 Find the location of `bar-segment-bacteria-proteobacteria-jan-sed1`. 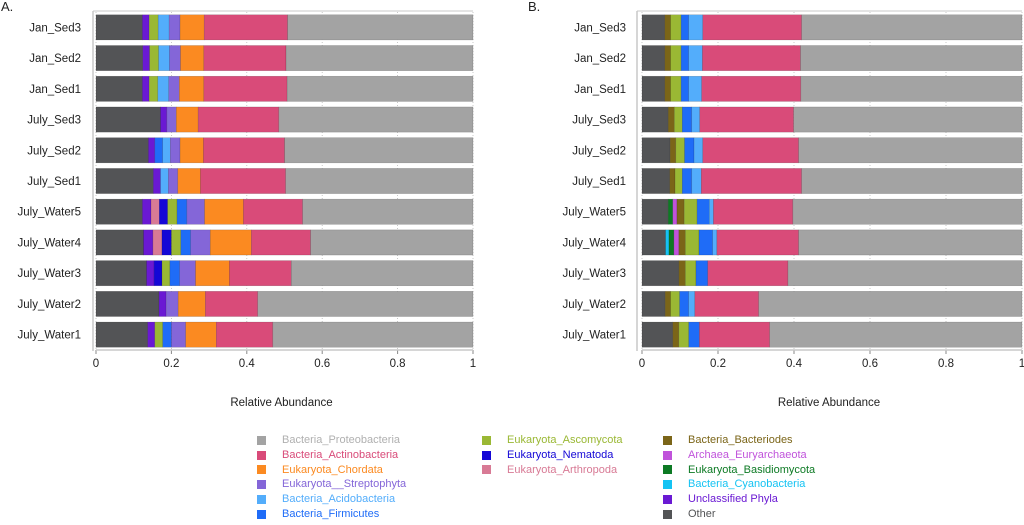

bar-segment-bacteria-proteobacteria-jan-sed1 is located at coordinates (380, 88).